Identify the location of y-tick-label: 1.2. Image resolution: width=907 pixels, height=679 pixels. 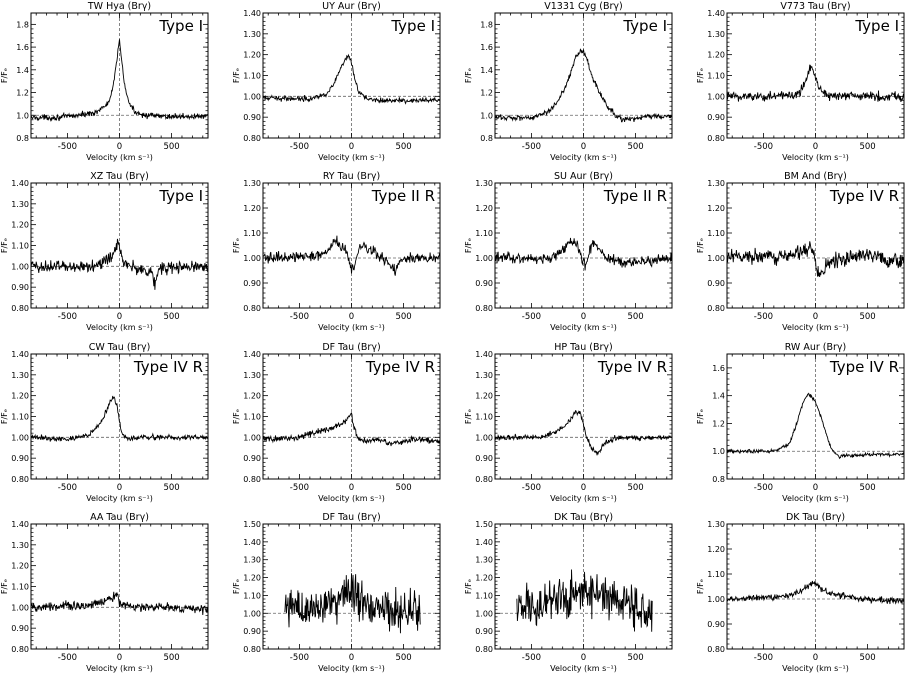
(486, 93).